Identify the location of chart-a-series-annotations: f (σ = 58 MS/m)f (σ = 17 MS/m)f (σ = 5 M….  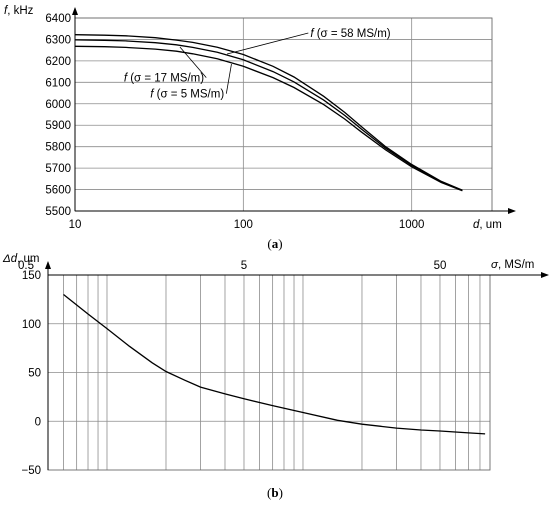
(257, 64).